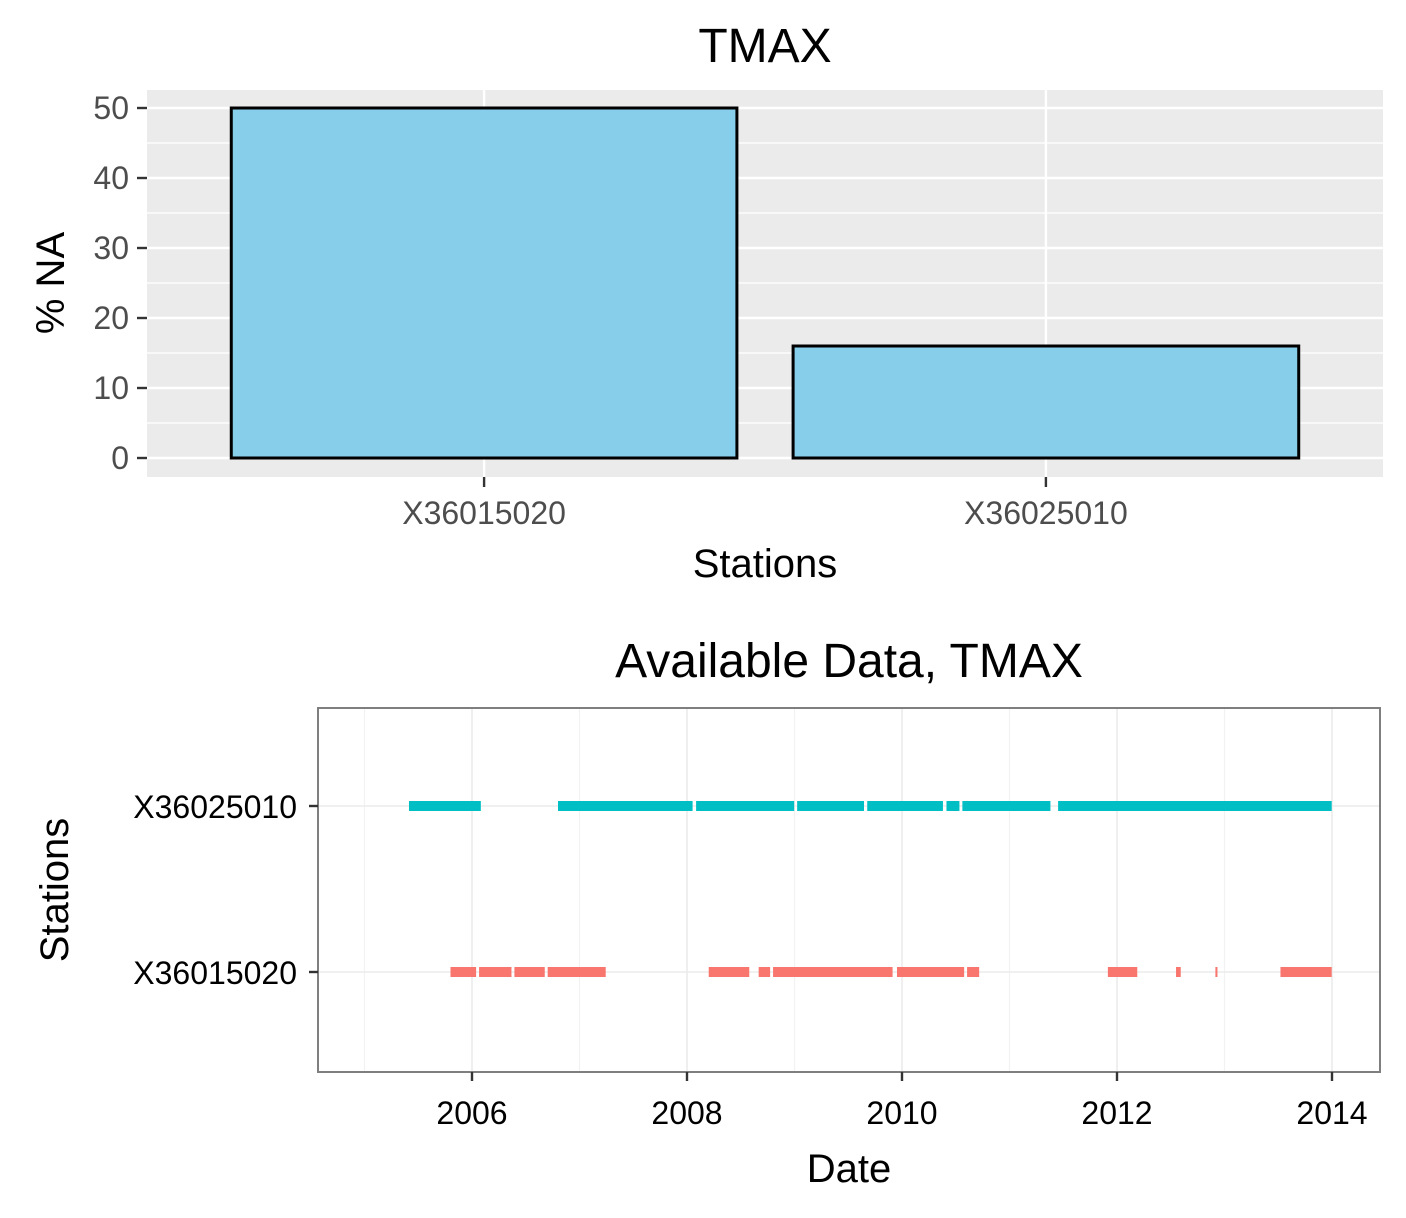 The height and width of the screenshot is (1218, 1406). What do you see at coordinates (111, 248) in the screenshot?
I see `bar-chart-y-tick-label: 30` at bounding box center [111, 248].